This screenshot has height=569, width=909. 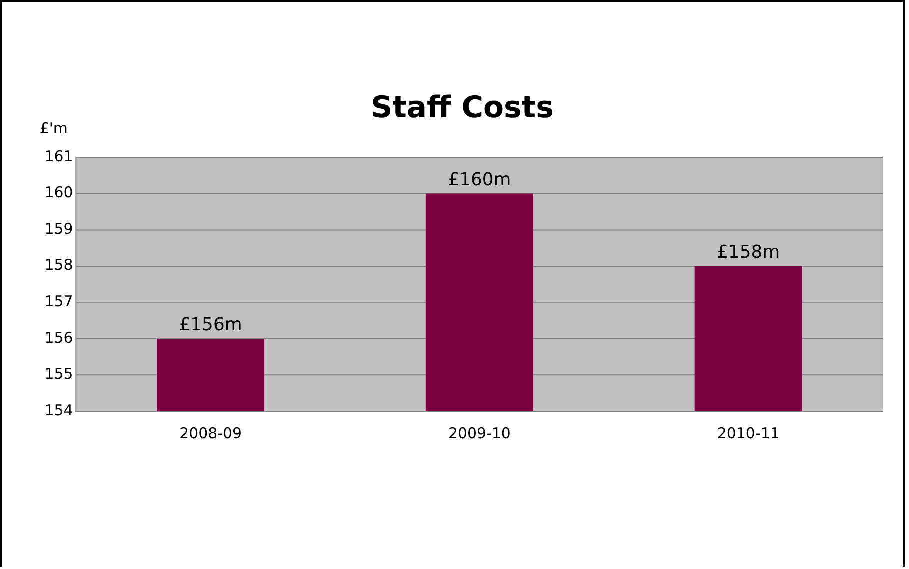 I want to click on y-tick-label: 161, so click(x=59, y=156).